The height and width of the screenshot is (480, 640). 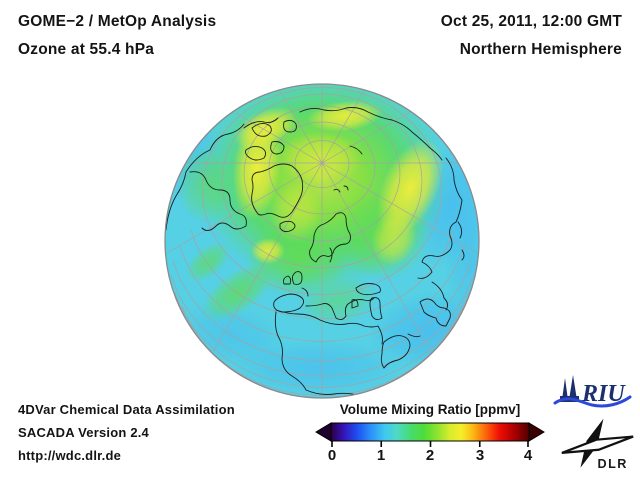 I want to click on colorbar, so click(x=430, y=434).